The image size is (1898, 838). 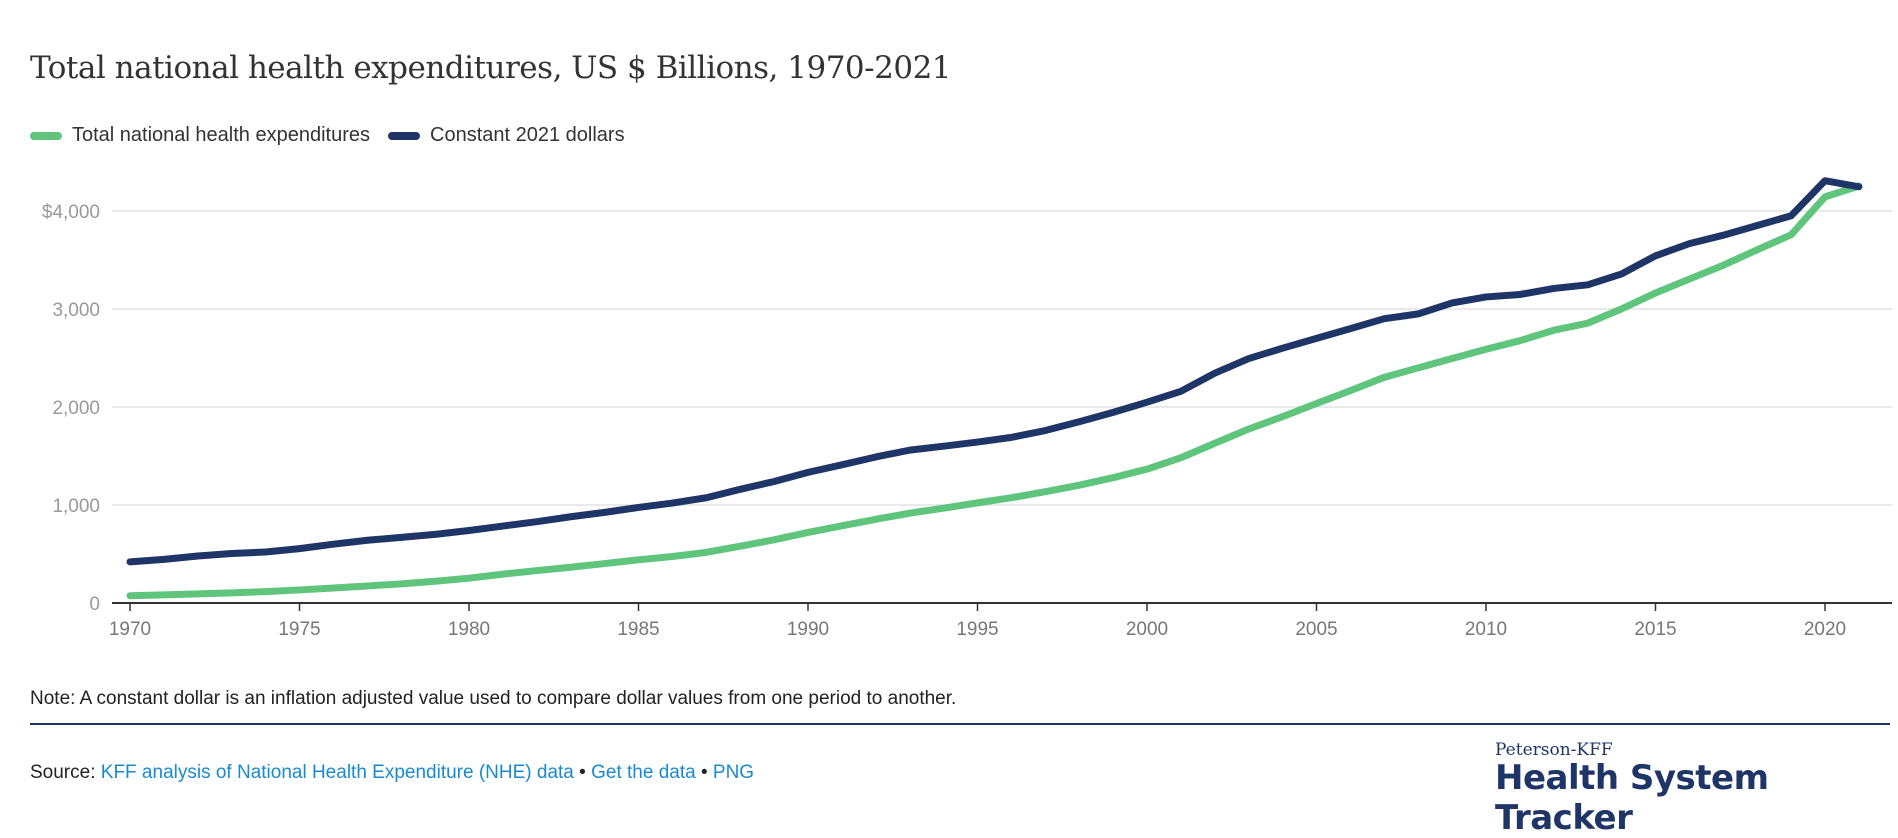 I want to click on legend-label: Total national health expenditures, so click(x=221, y=135).